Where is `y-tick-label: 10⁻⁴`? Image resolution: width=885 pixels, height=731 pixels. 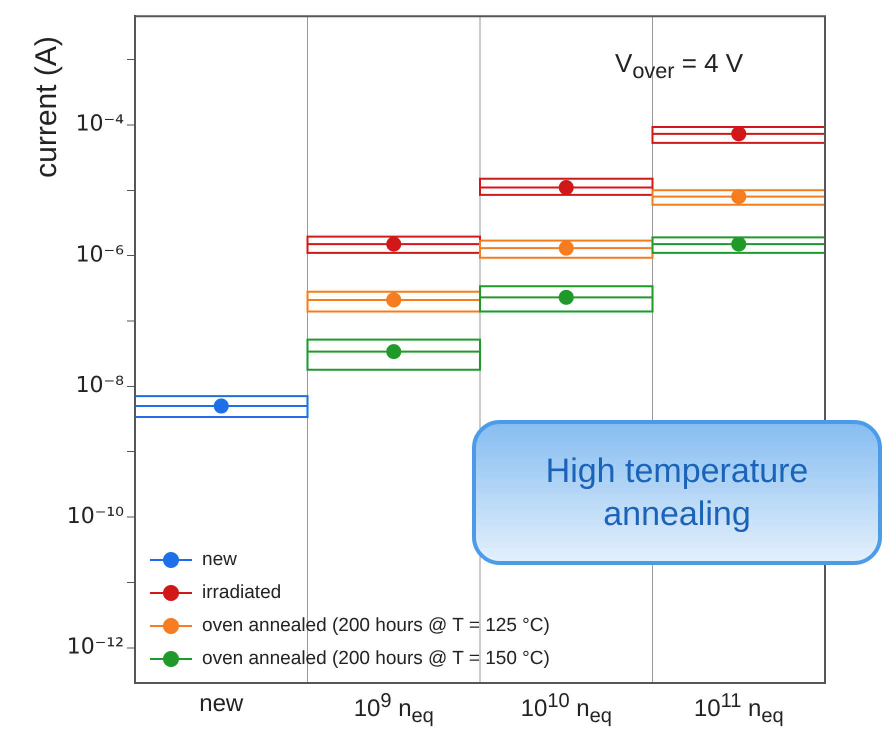 y-tick-label: 10⁻⁴ is located at coordinates (100, 124).